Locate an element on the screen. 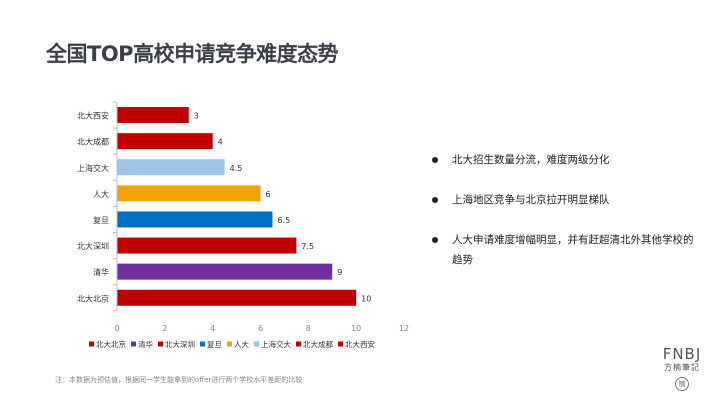 This screenshot has height=405, width=720. legend-label: 北大北京 is located at coordinates (111, 344).